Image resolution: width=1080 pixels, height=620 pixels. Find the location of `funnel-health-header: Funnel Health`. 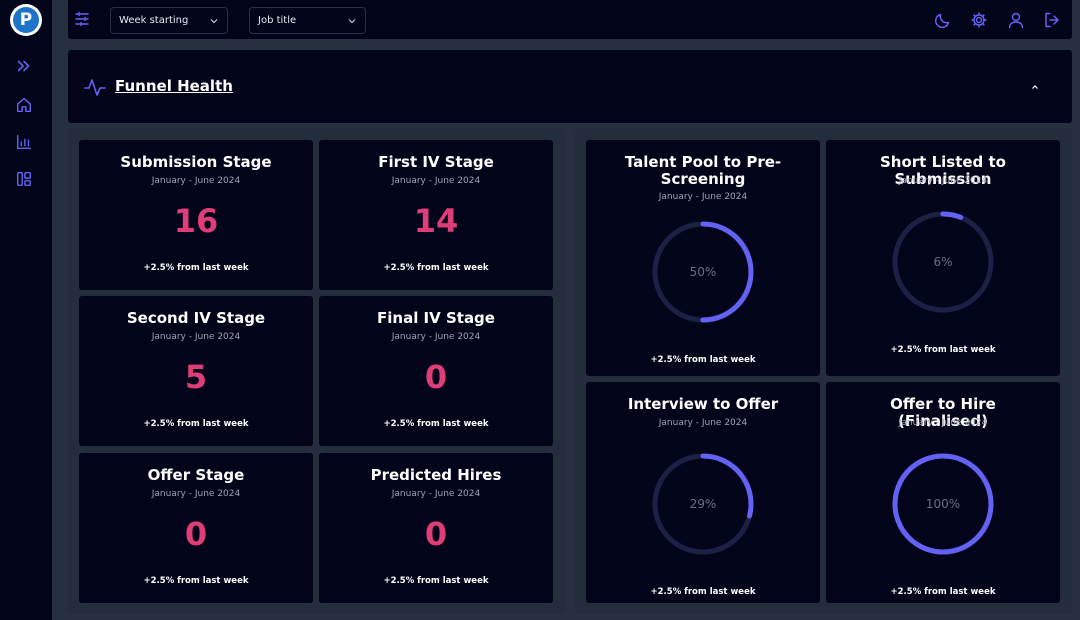

funnel-health-header: Funnel Health is located at coordinates (570, 86).